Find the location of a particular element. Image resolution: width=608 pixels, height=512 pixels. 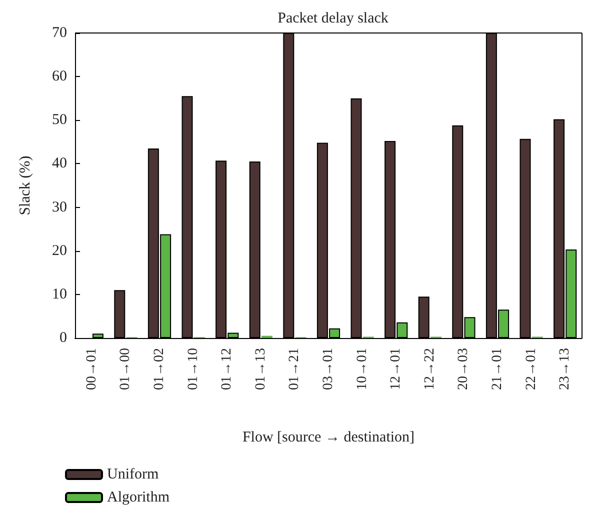

x-tick-label: 01→02 is located at coordinates (159, 369).